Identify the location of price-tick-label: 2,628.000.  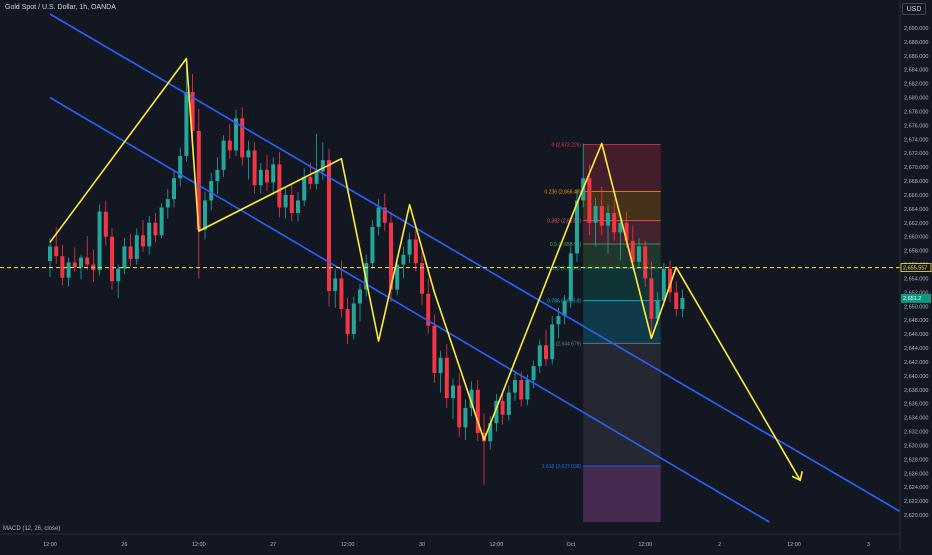
(916, 460).